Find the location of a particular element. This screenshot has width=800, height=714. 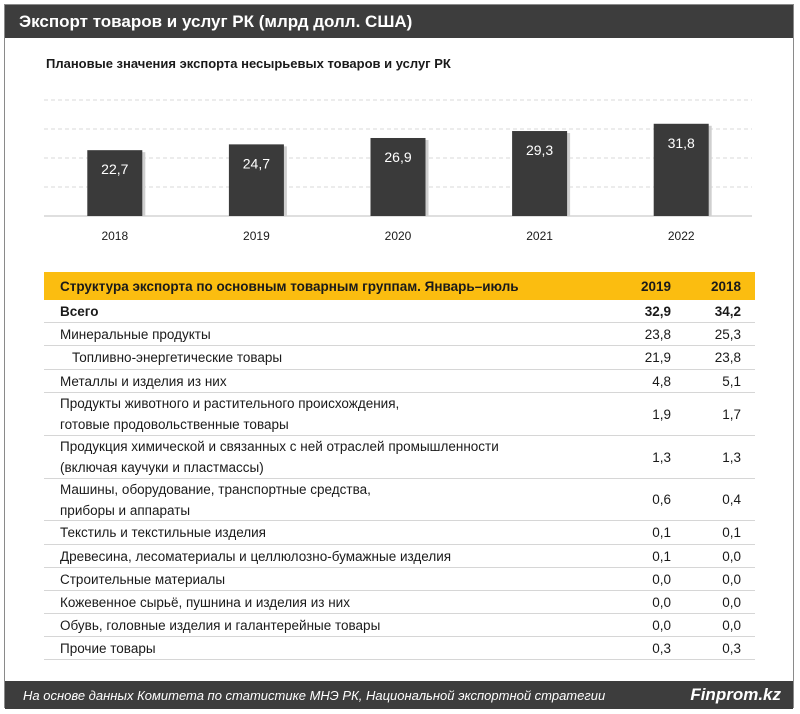

data-label: 31,8 is located at coordinates (681, 143).